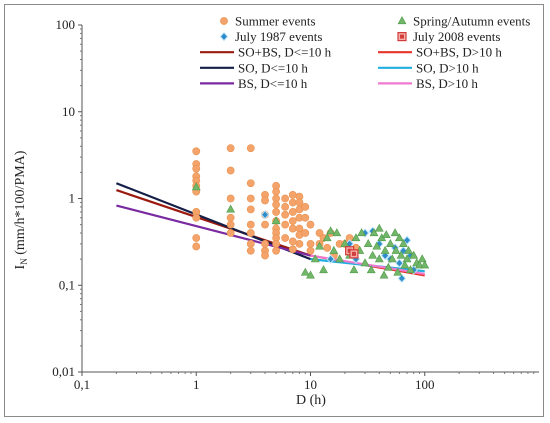 This screenshot has width=550, height=423. I want to click on legend-entry: SO+BS, D>10 h, so click(440, 52).